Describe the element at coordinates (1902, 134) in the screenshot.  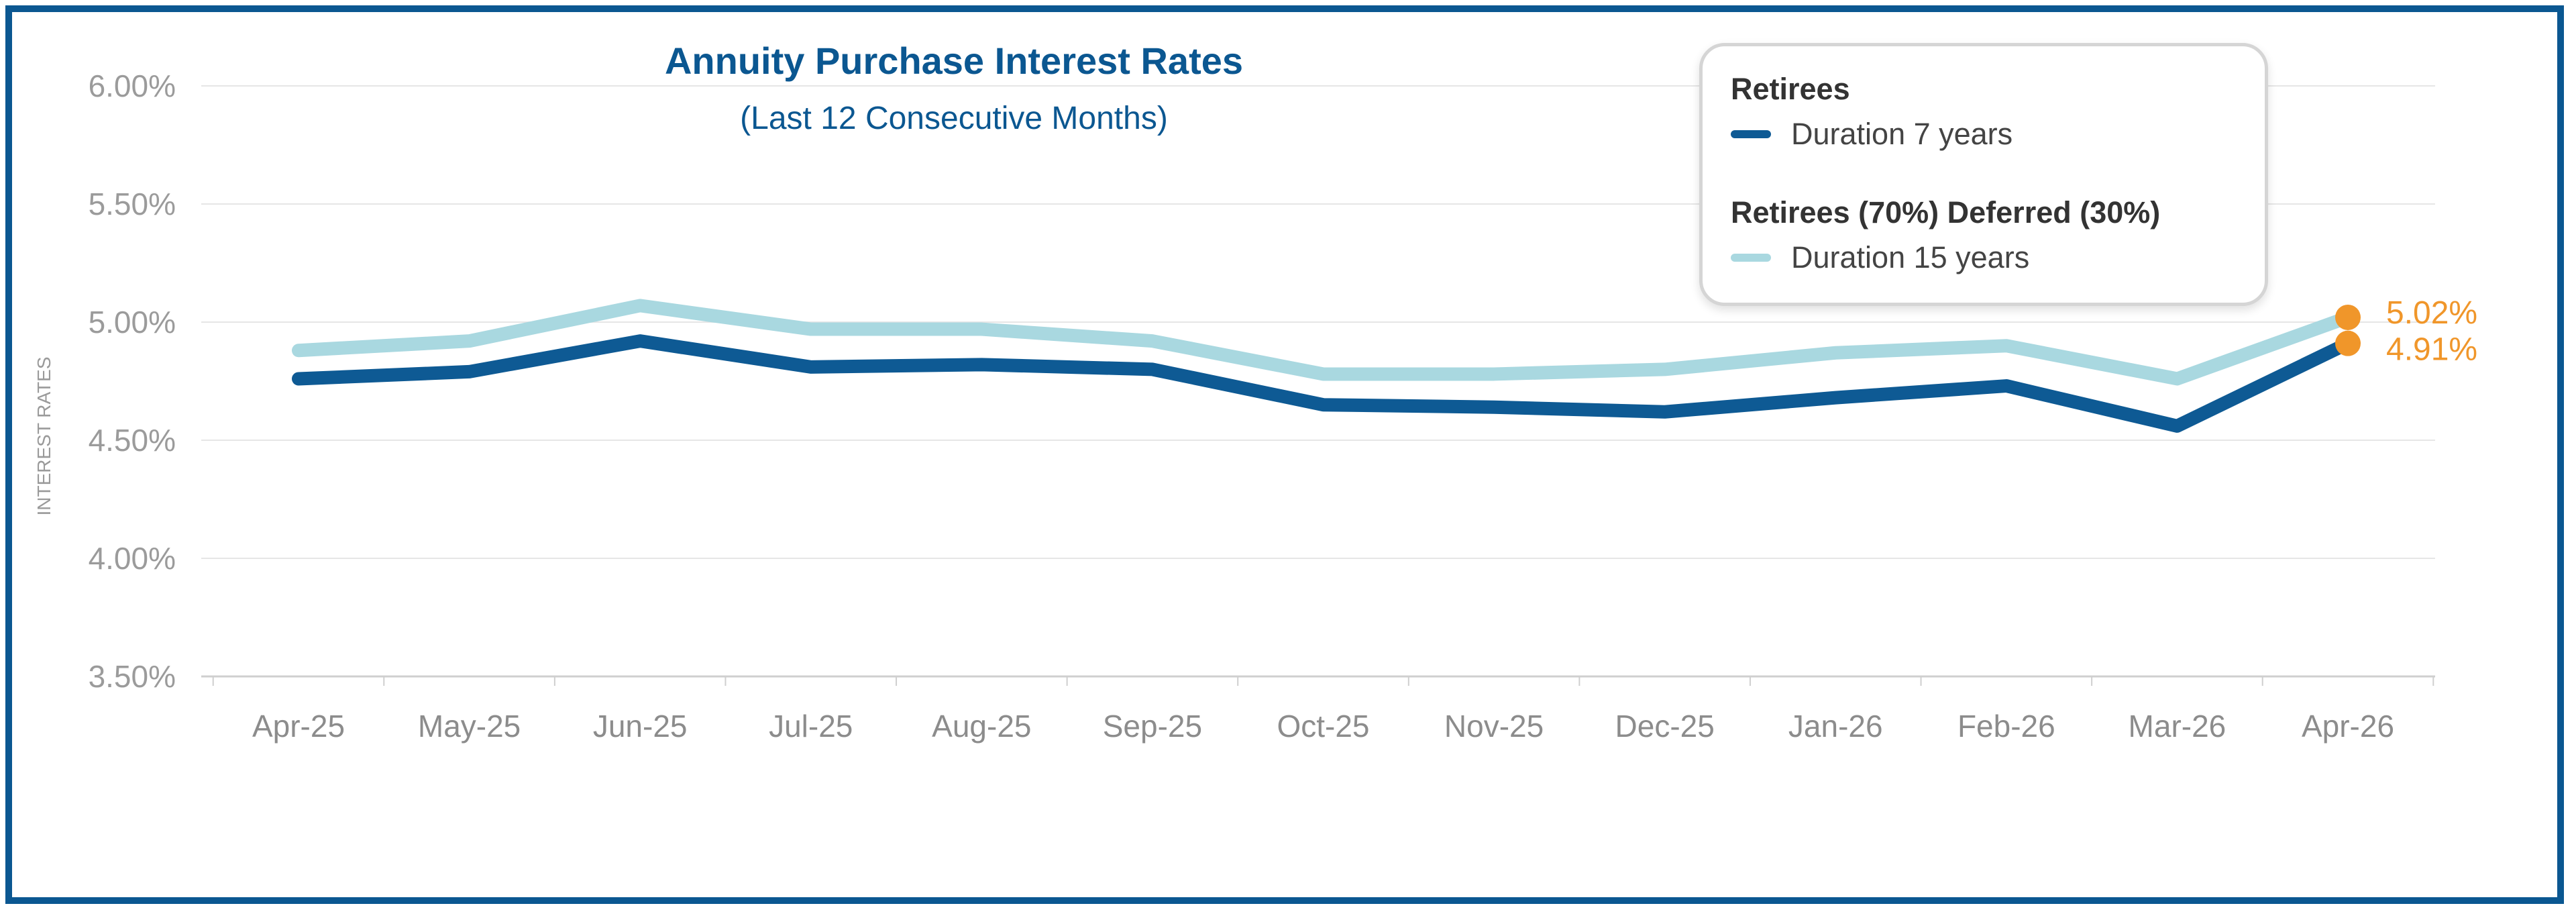
I see `legend-label-duration-7: Duration 7 years` at that location.